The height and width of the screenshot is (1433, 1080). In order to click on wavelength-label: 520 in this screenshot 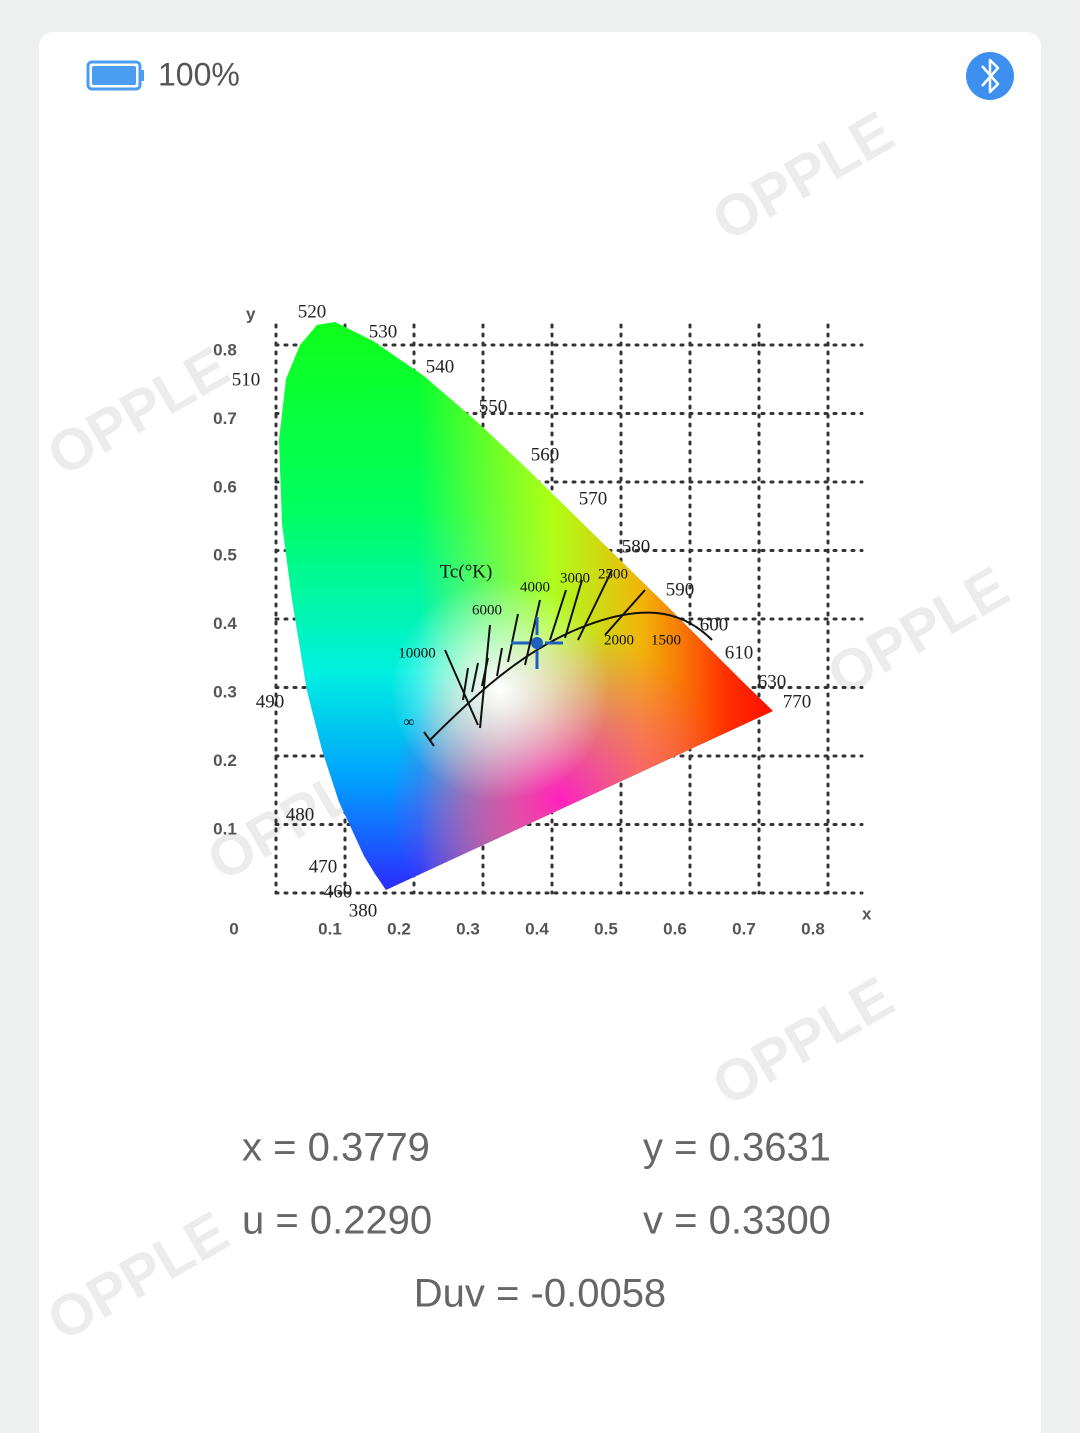, I will do `click(312, 311)`.